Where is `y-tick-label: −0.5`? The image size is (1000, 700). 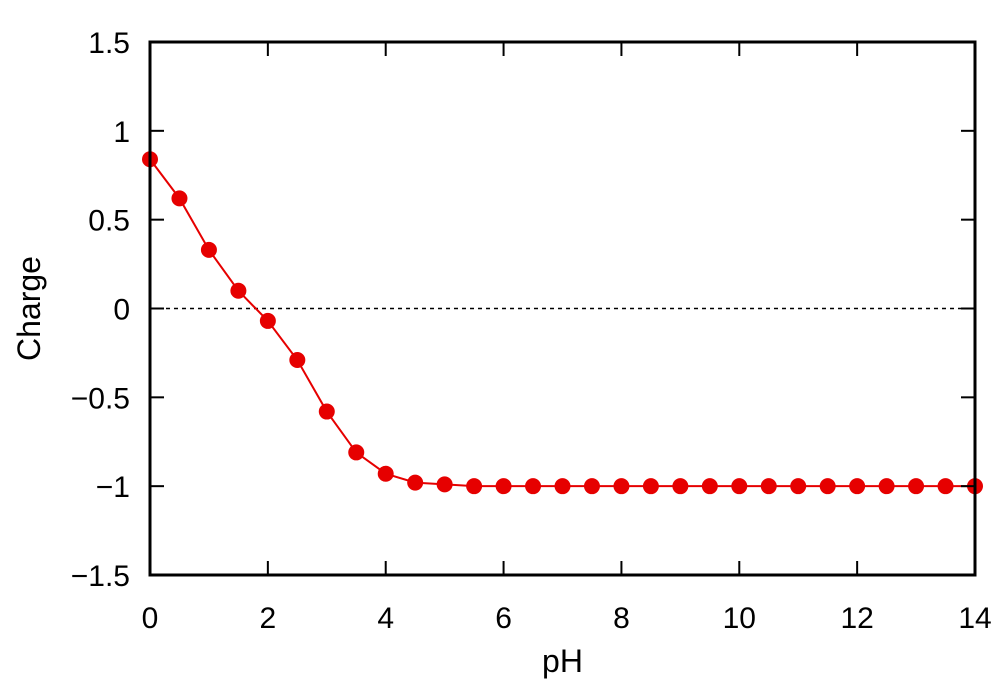
y-tick-label: −0.5 is located at coordinates (100, 398).